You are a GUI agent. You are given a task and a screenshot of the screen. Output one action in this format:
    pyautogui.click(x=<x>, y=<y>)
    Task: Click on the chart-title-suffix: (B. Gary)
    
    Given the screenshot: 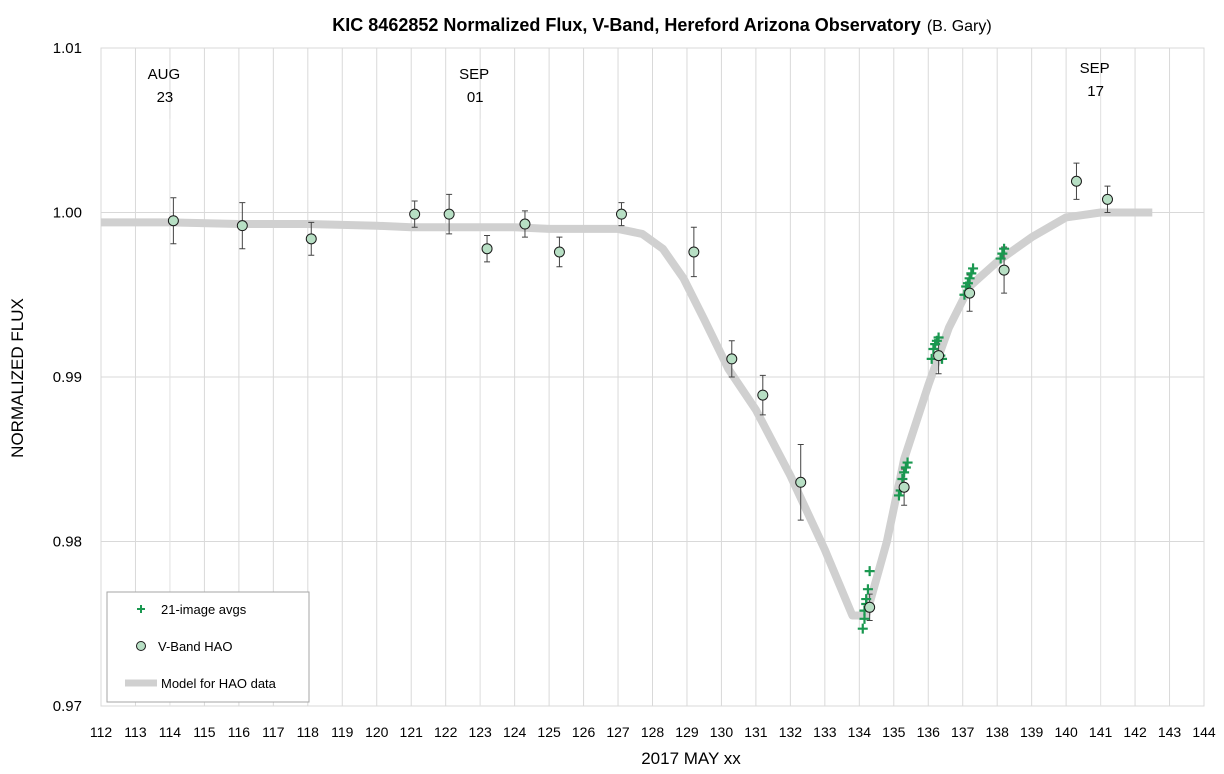 What is the action you would take?
    pyautogui.click(x=959, y=26)
    